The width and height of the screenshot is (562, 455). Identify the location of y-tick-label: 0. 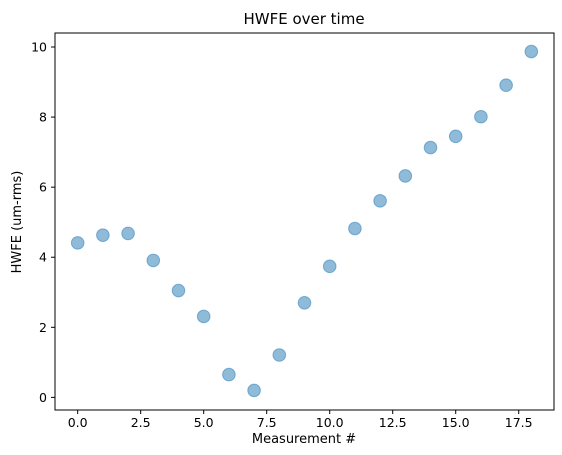
(43, 397).